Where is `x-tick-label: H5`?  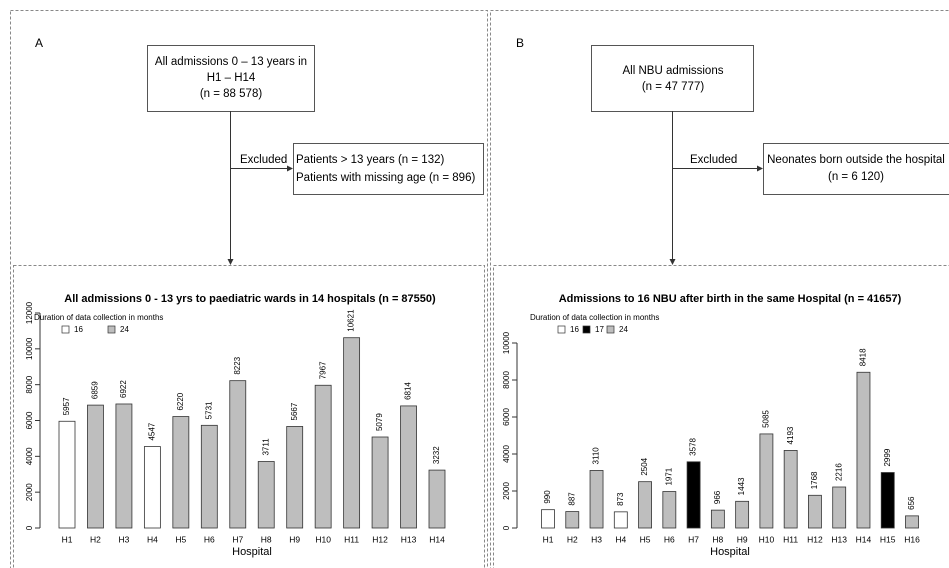
x-tick-label: H5 is located at coordinates (645, 539).